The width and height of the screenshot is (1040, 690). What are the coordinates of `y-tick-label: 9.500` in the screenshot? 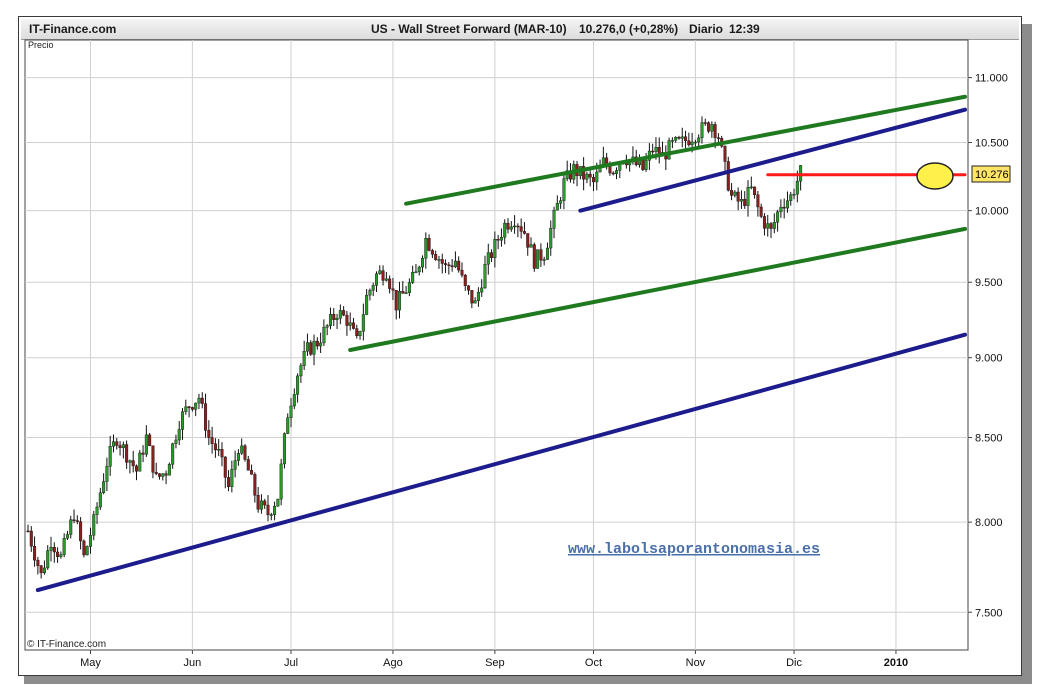 It's located at (989, 283).